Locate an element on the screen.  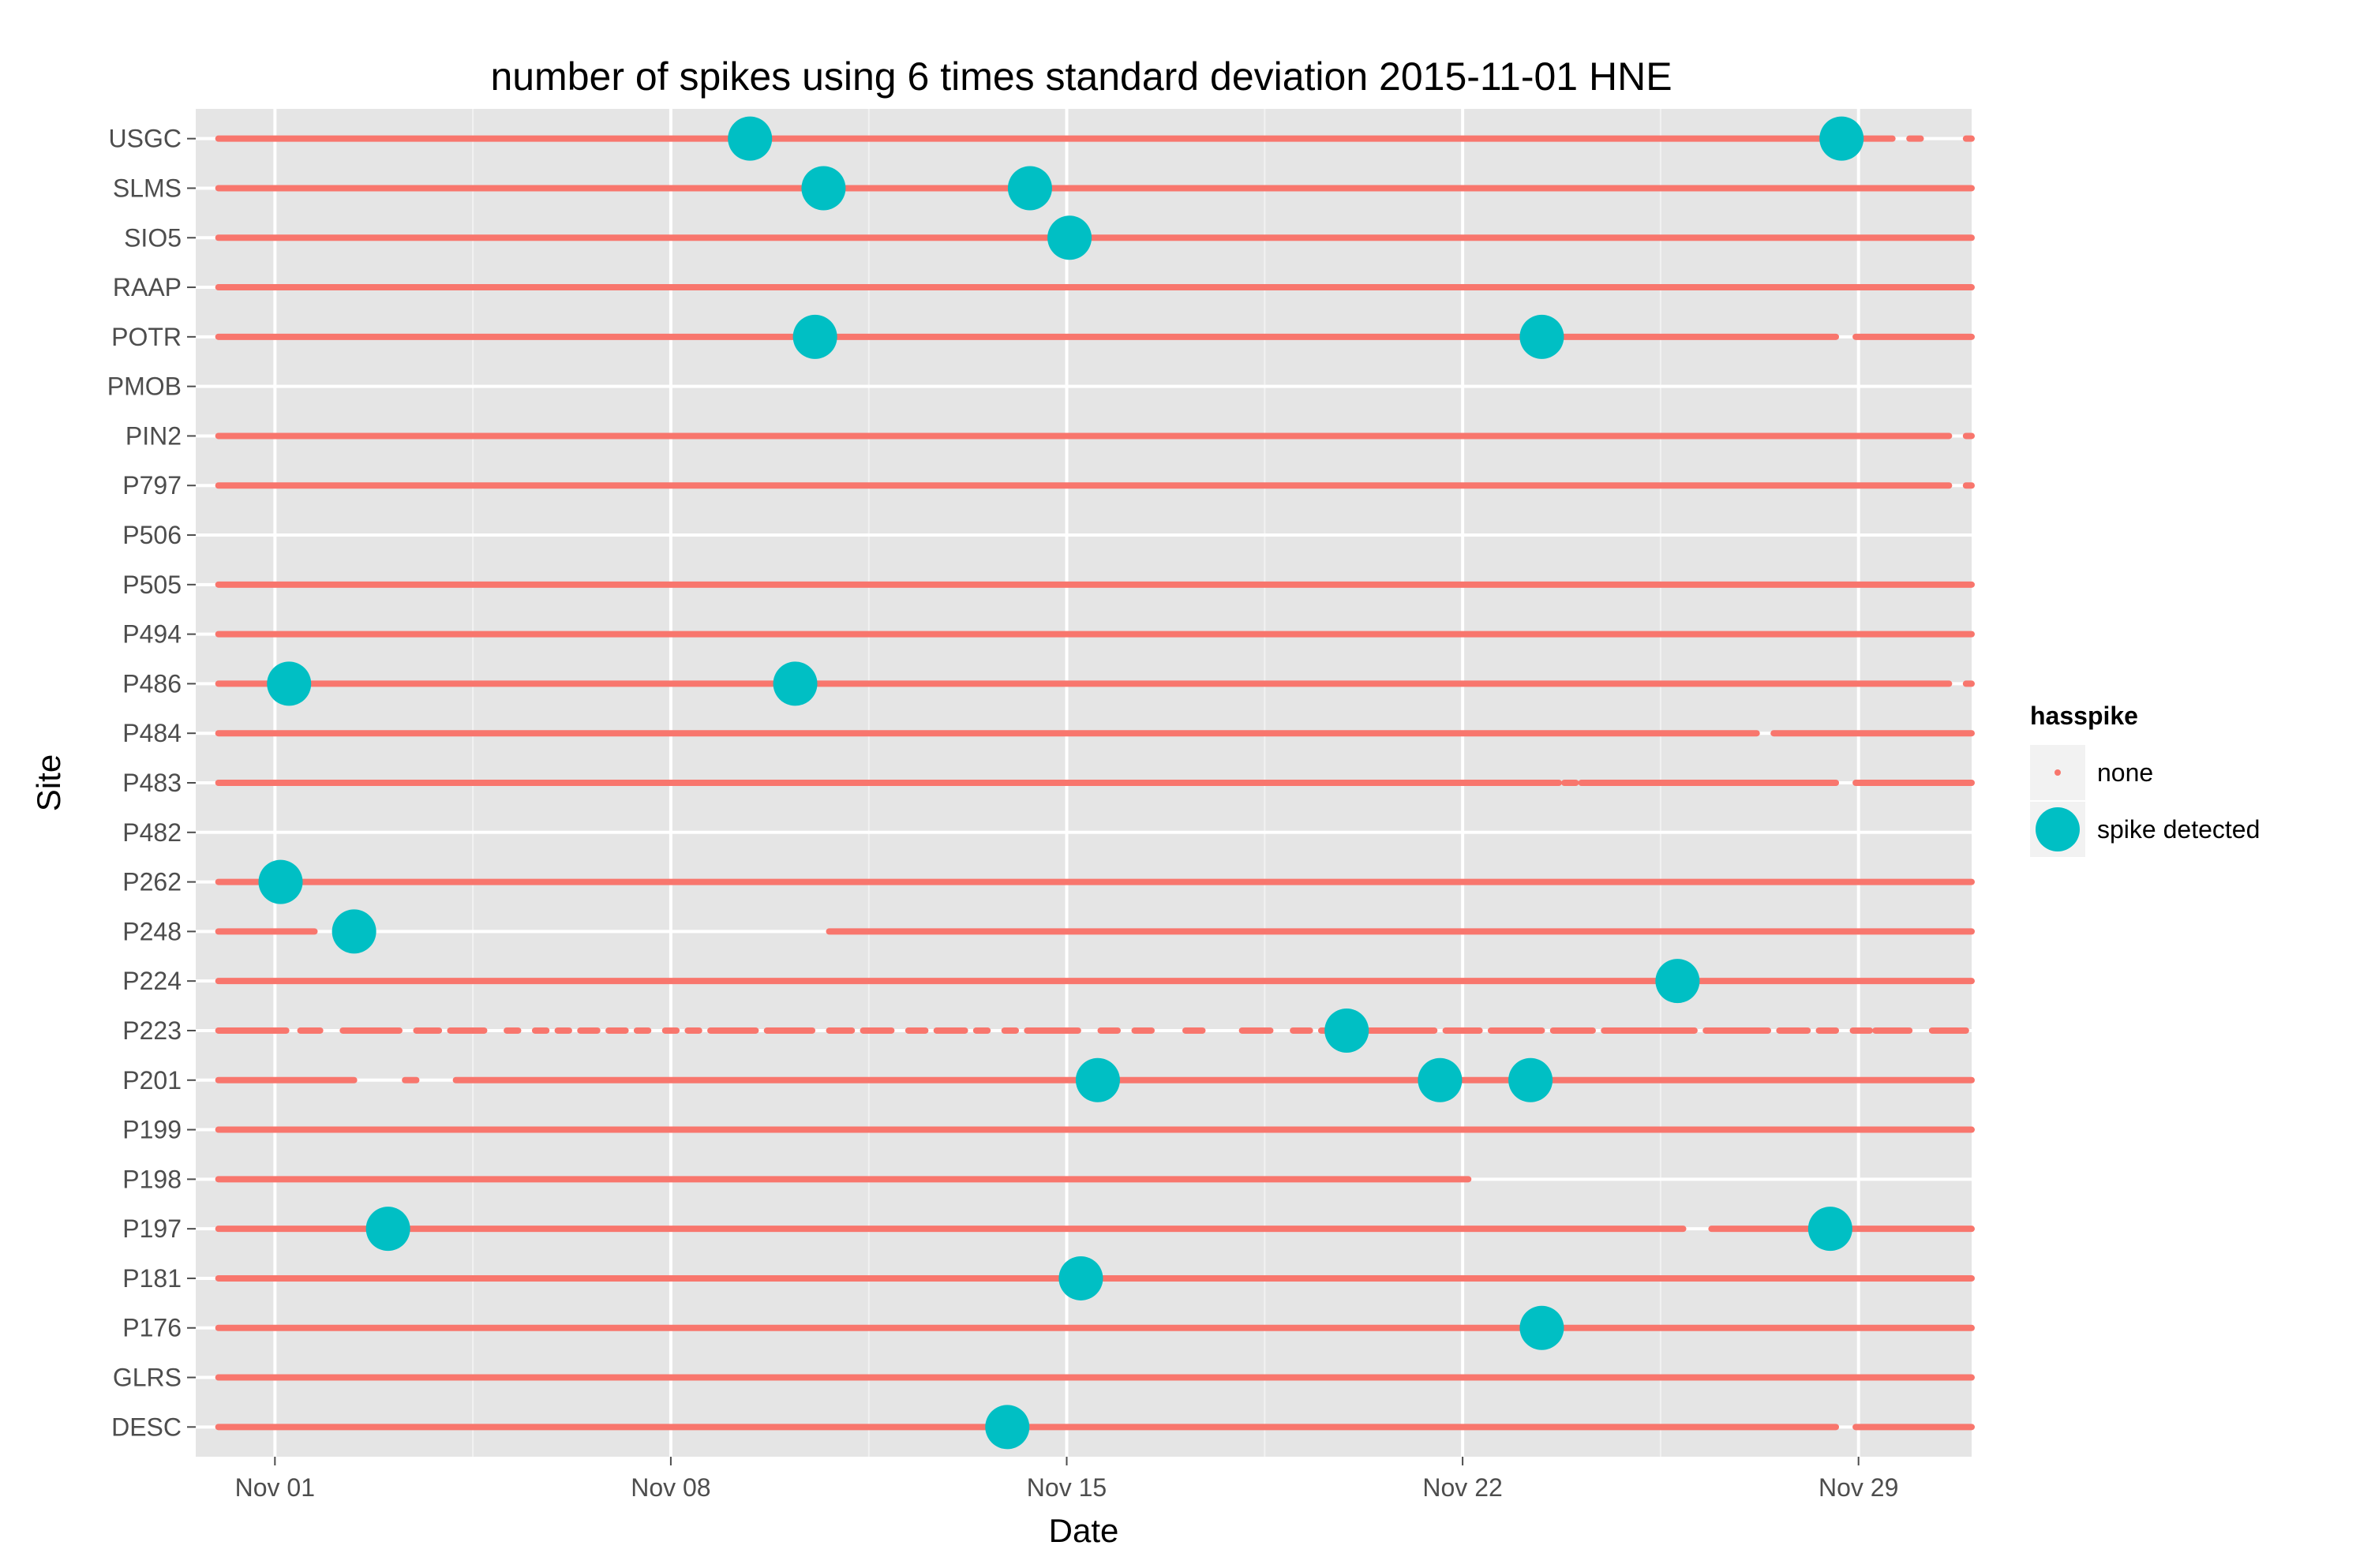
y-tick-label: P176 is located at coordinates (152, 1328).